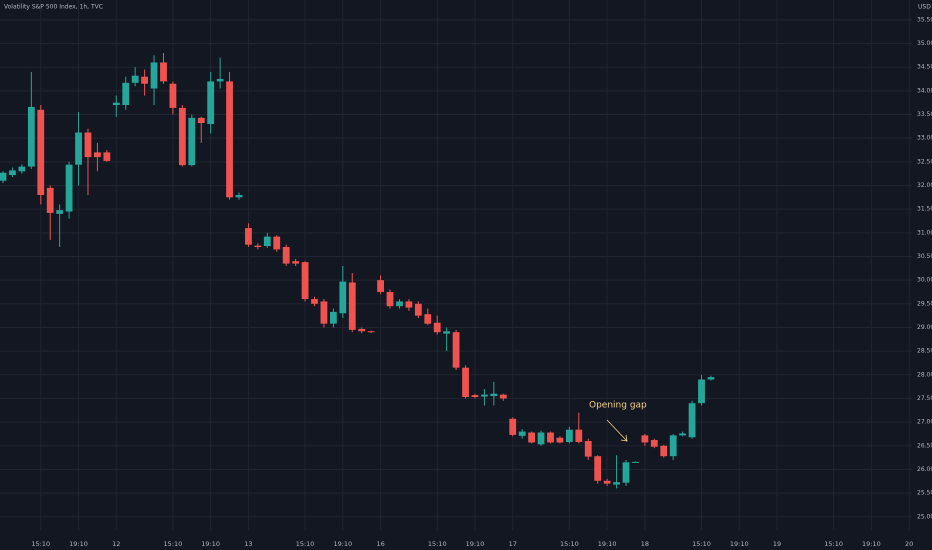  I want to click on y-tick-label: 32.50, so click(924, 161).